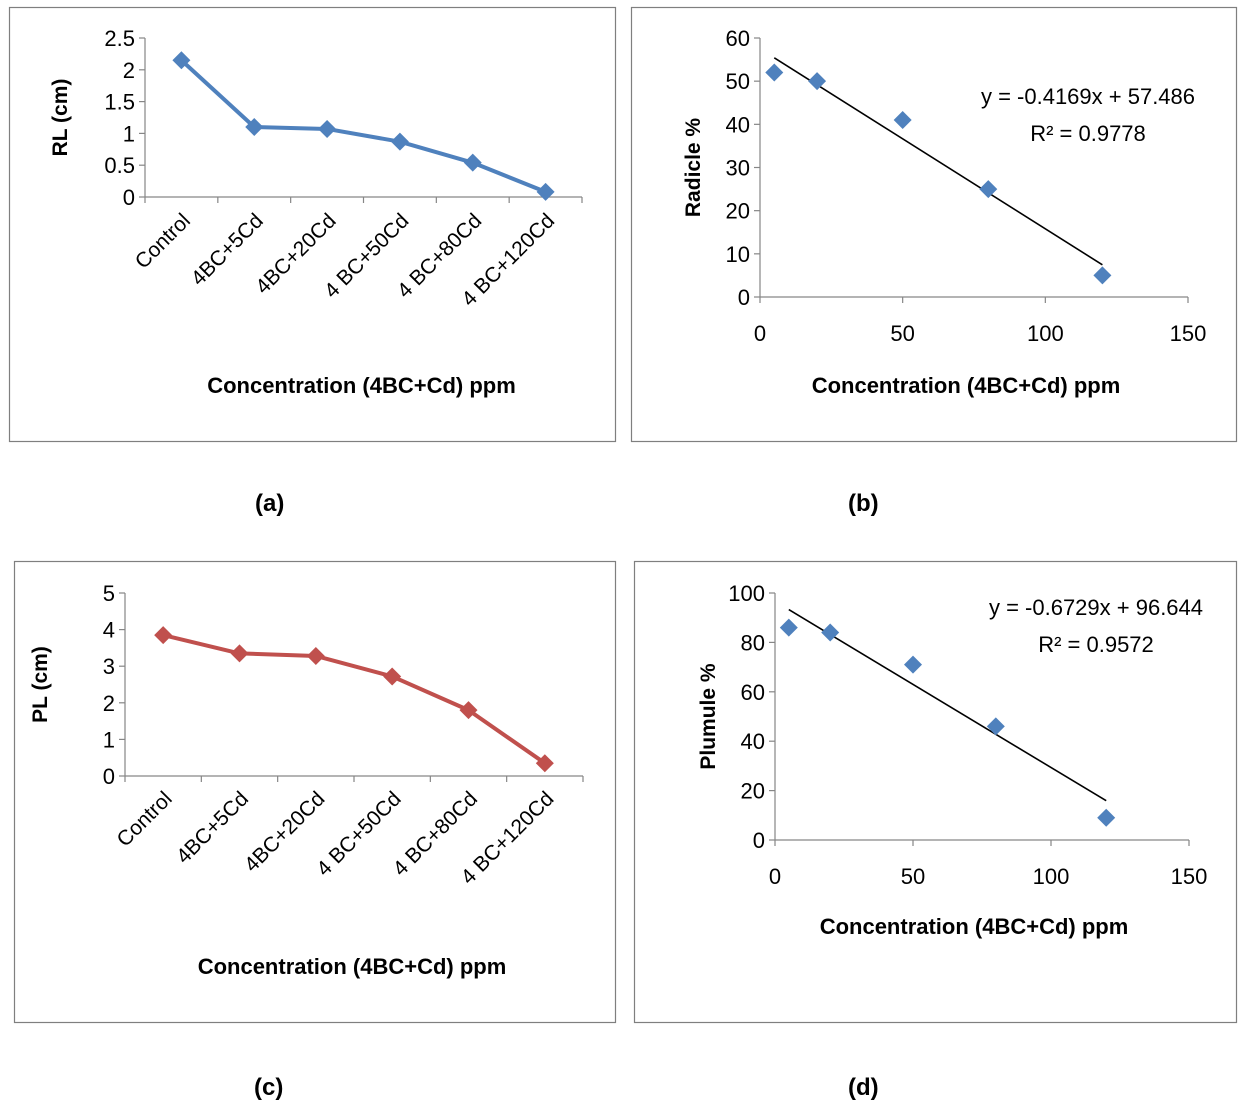 The width and height of the screenshot is (1238, 1109). What do you see at coordinates (746, 593) in the screenshot?
I see `y-tick-label: 100` at bounding box center [746, 593].